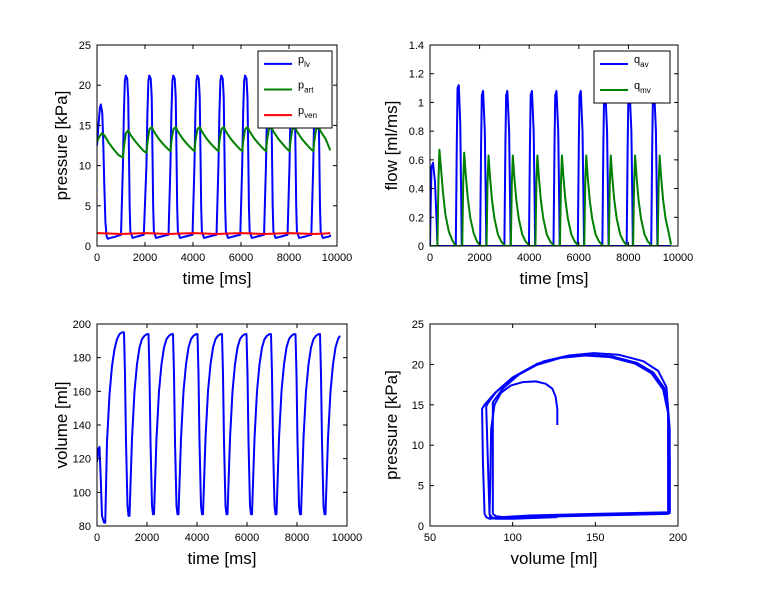 The image size is (757, 596). What do you see at coordinates (416, 190) in the screenshot?
I see `y-tick-label: 0.4` at bounding box center [416, 190].